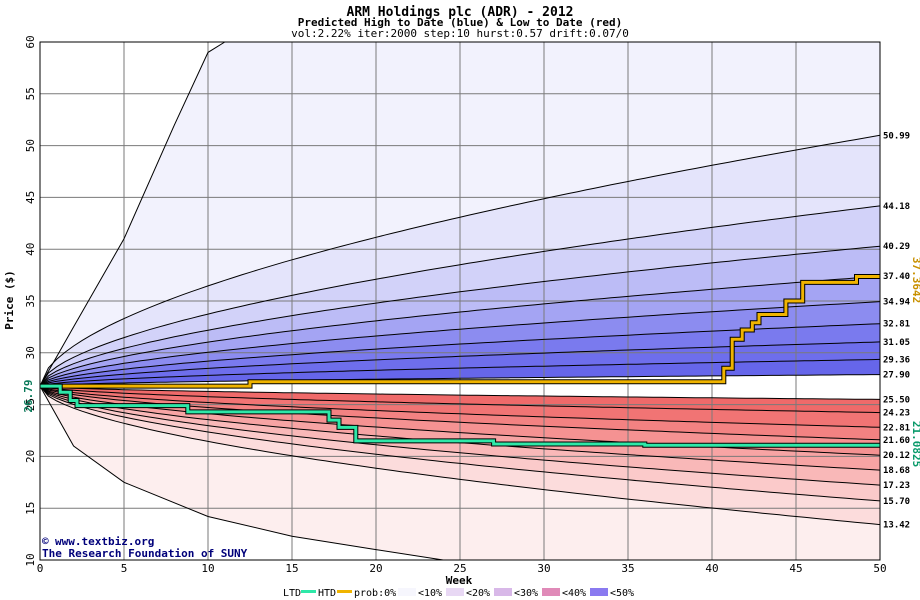 The width and height of the screenshot is (920, 600). I want to click on percentile-end-label: 21.60, so click(896, 441).